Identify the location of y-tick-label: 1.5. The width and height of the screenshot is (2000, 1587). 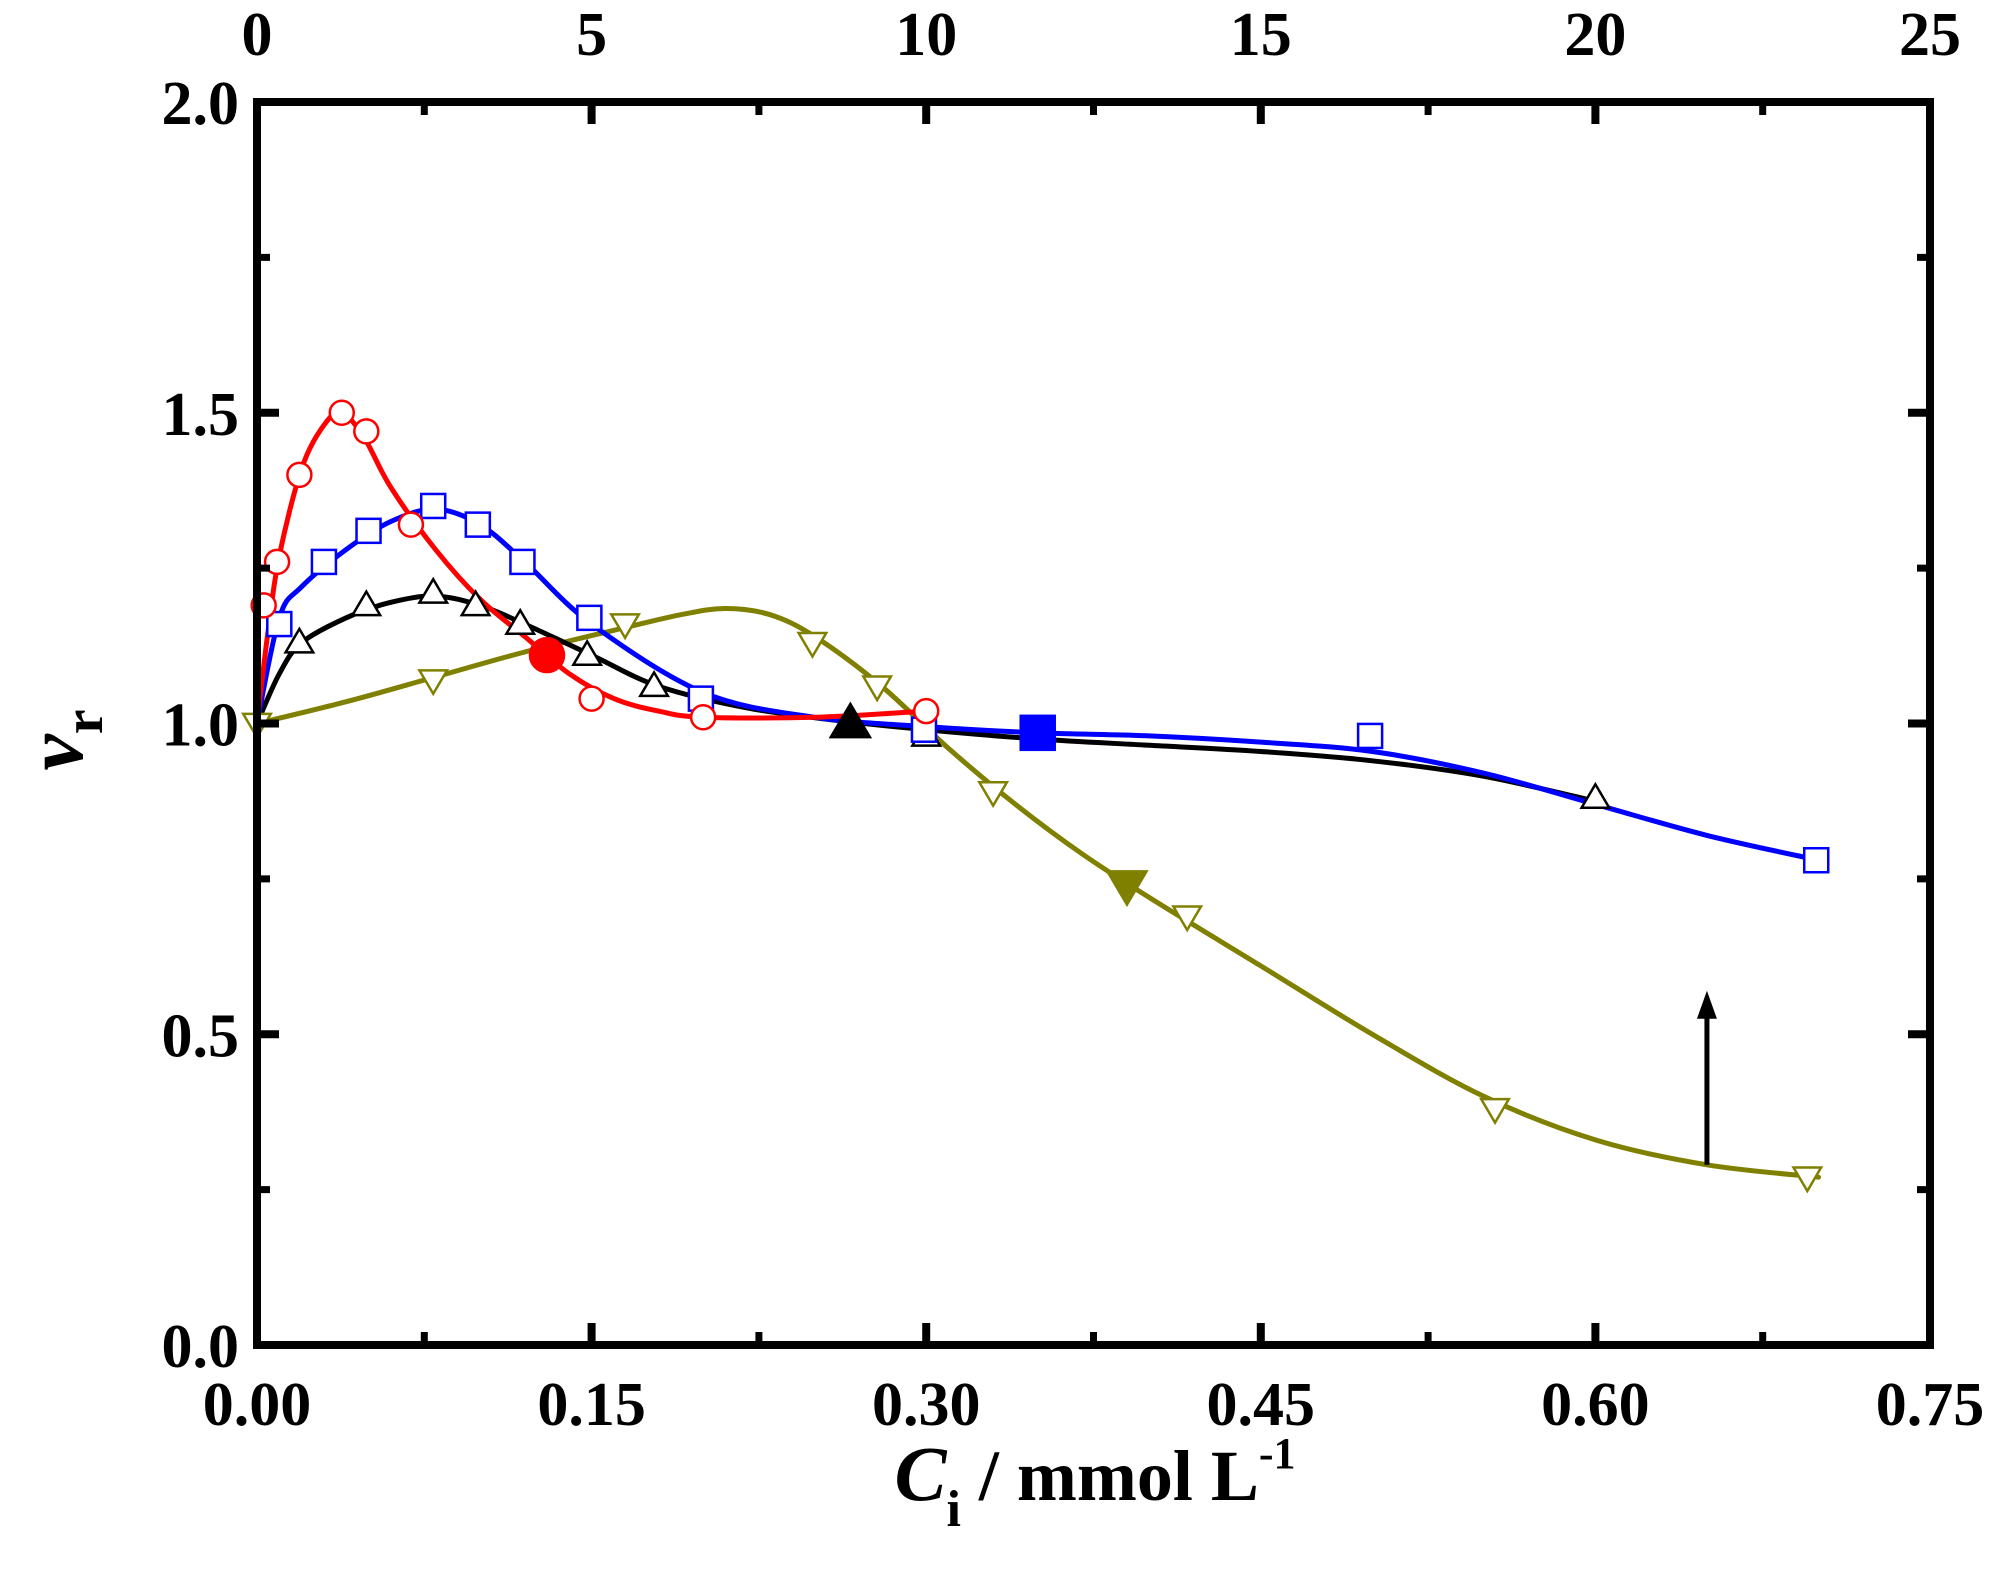
(201, 415).